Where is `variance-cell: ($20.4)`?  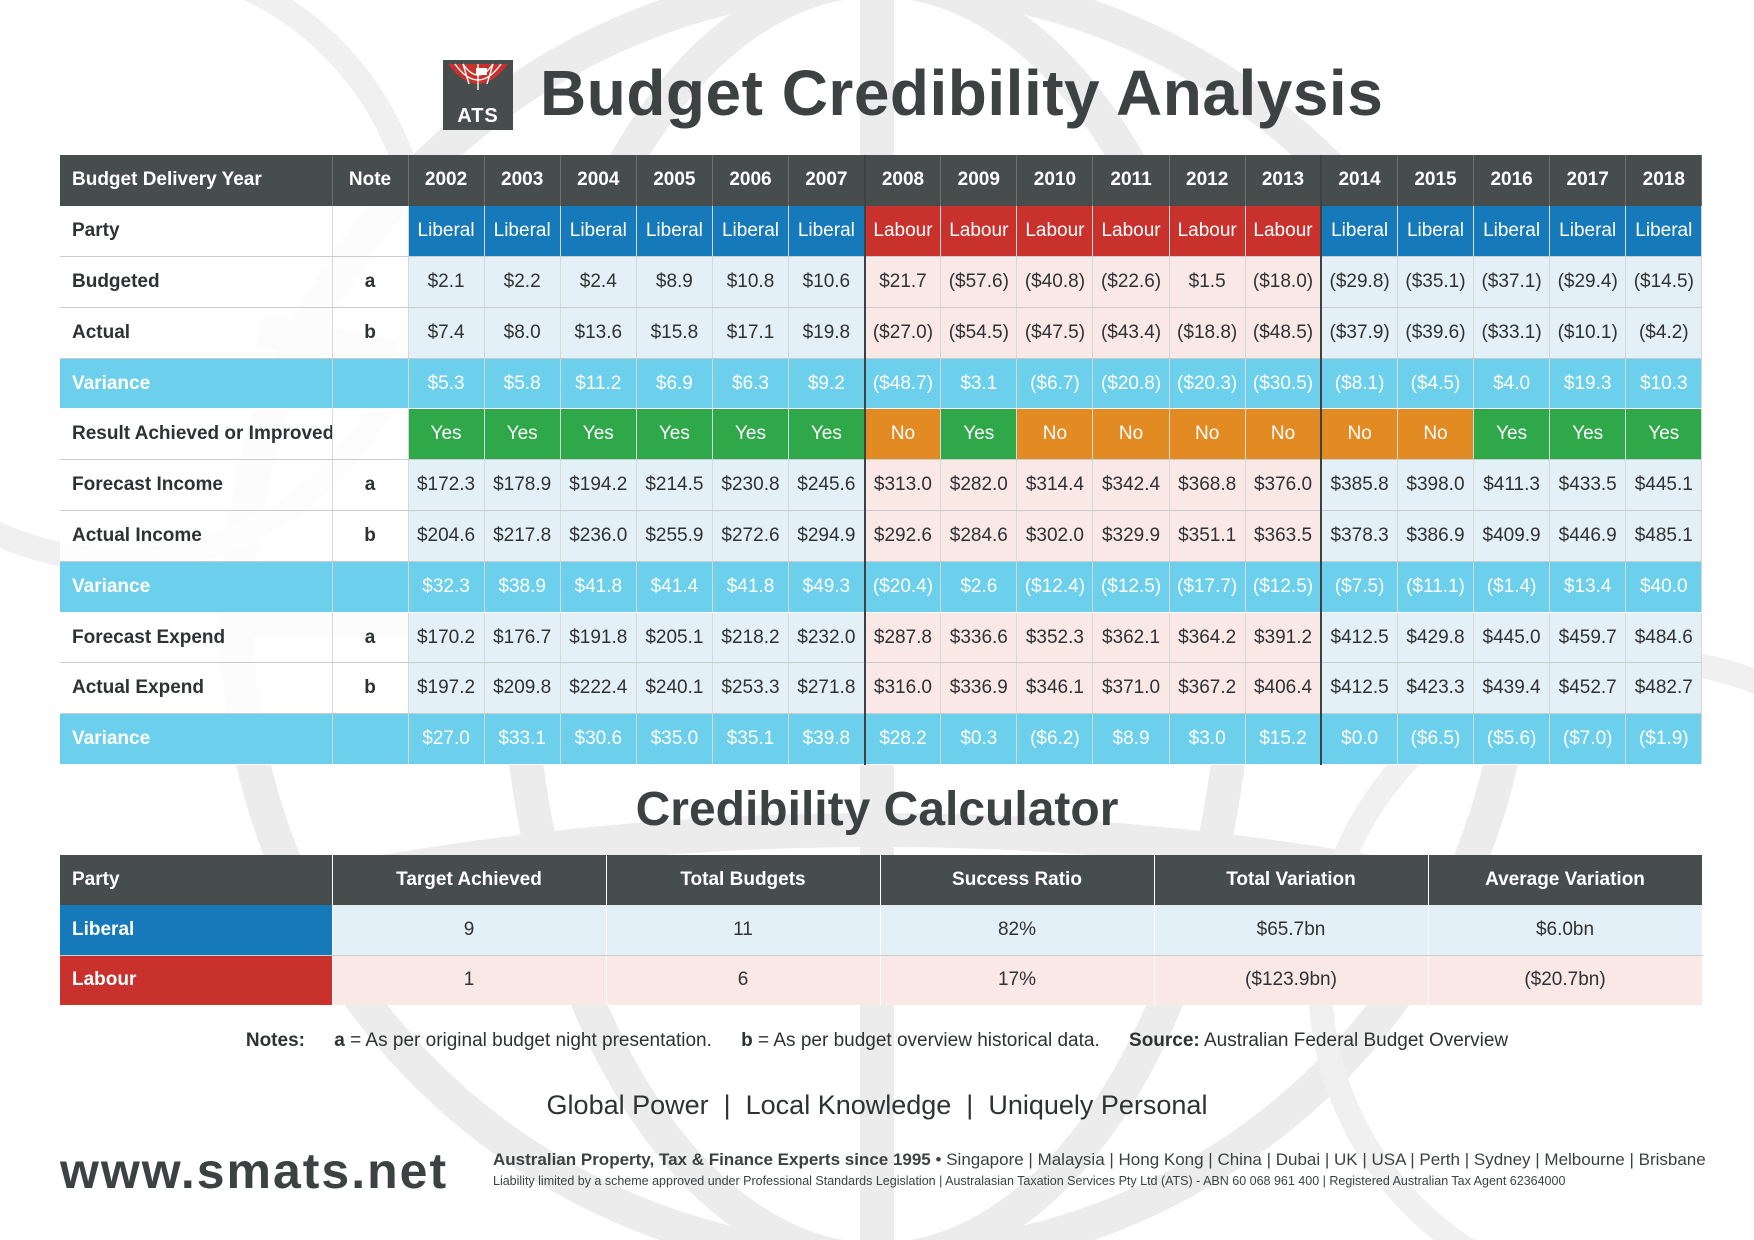 variance-cell: ($20.4) is located at coordinates (902, 587).